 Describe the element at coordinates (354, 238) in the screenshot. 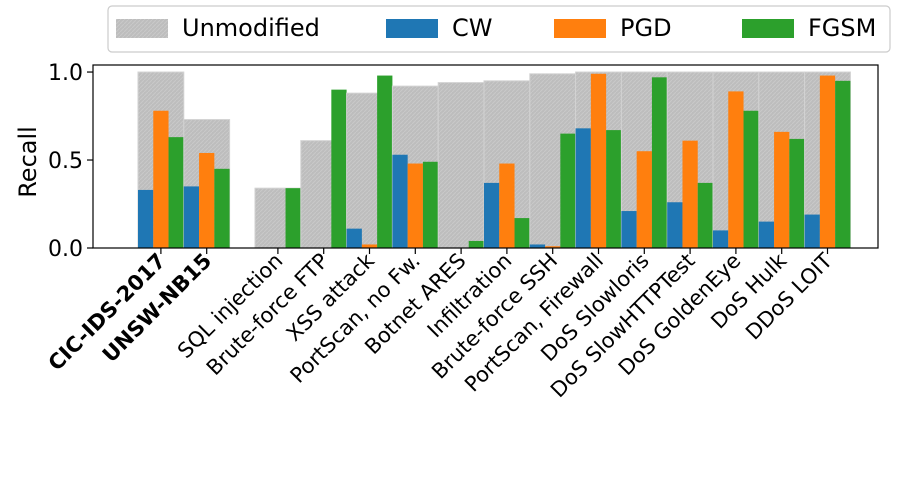

I see `bar-cw-xss-attack` at that location.